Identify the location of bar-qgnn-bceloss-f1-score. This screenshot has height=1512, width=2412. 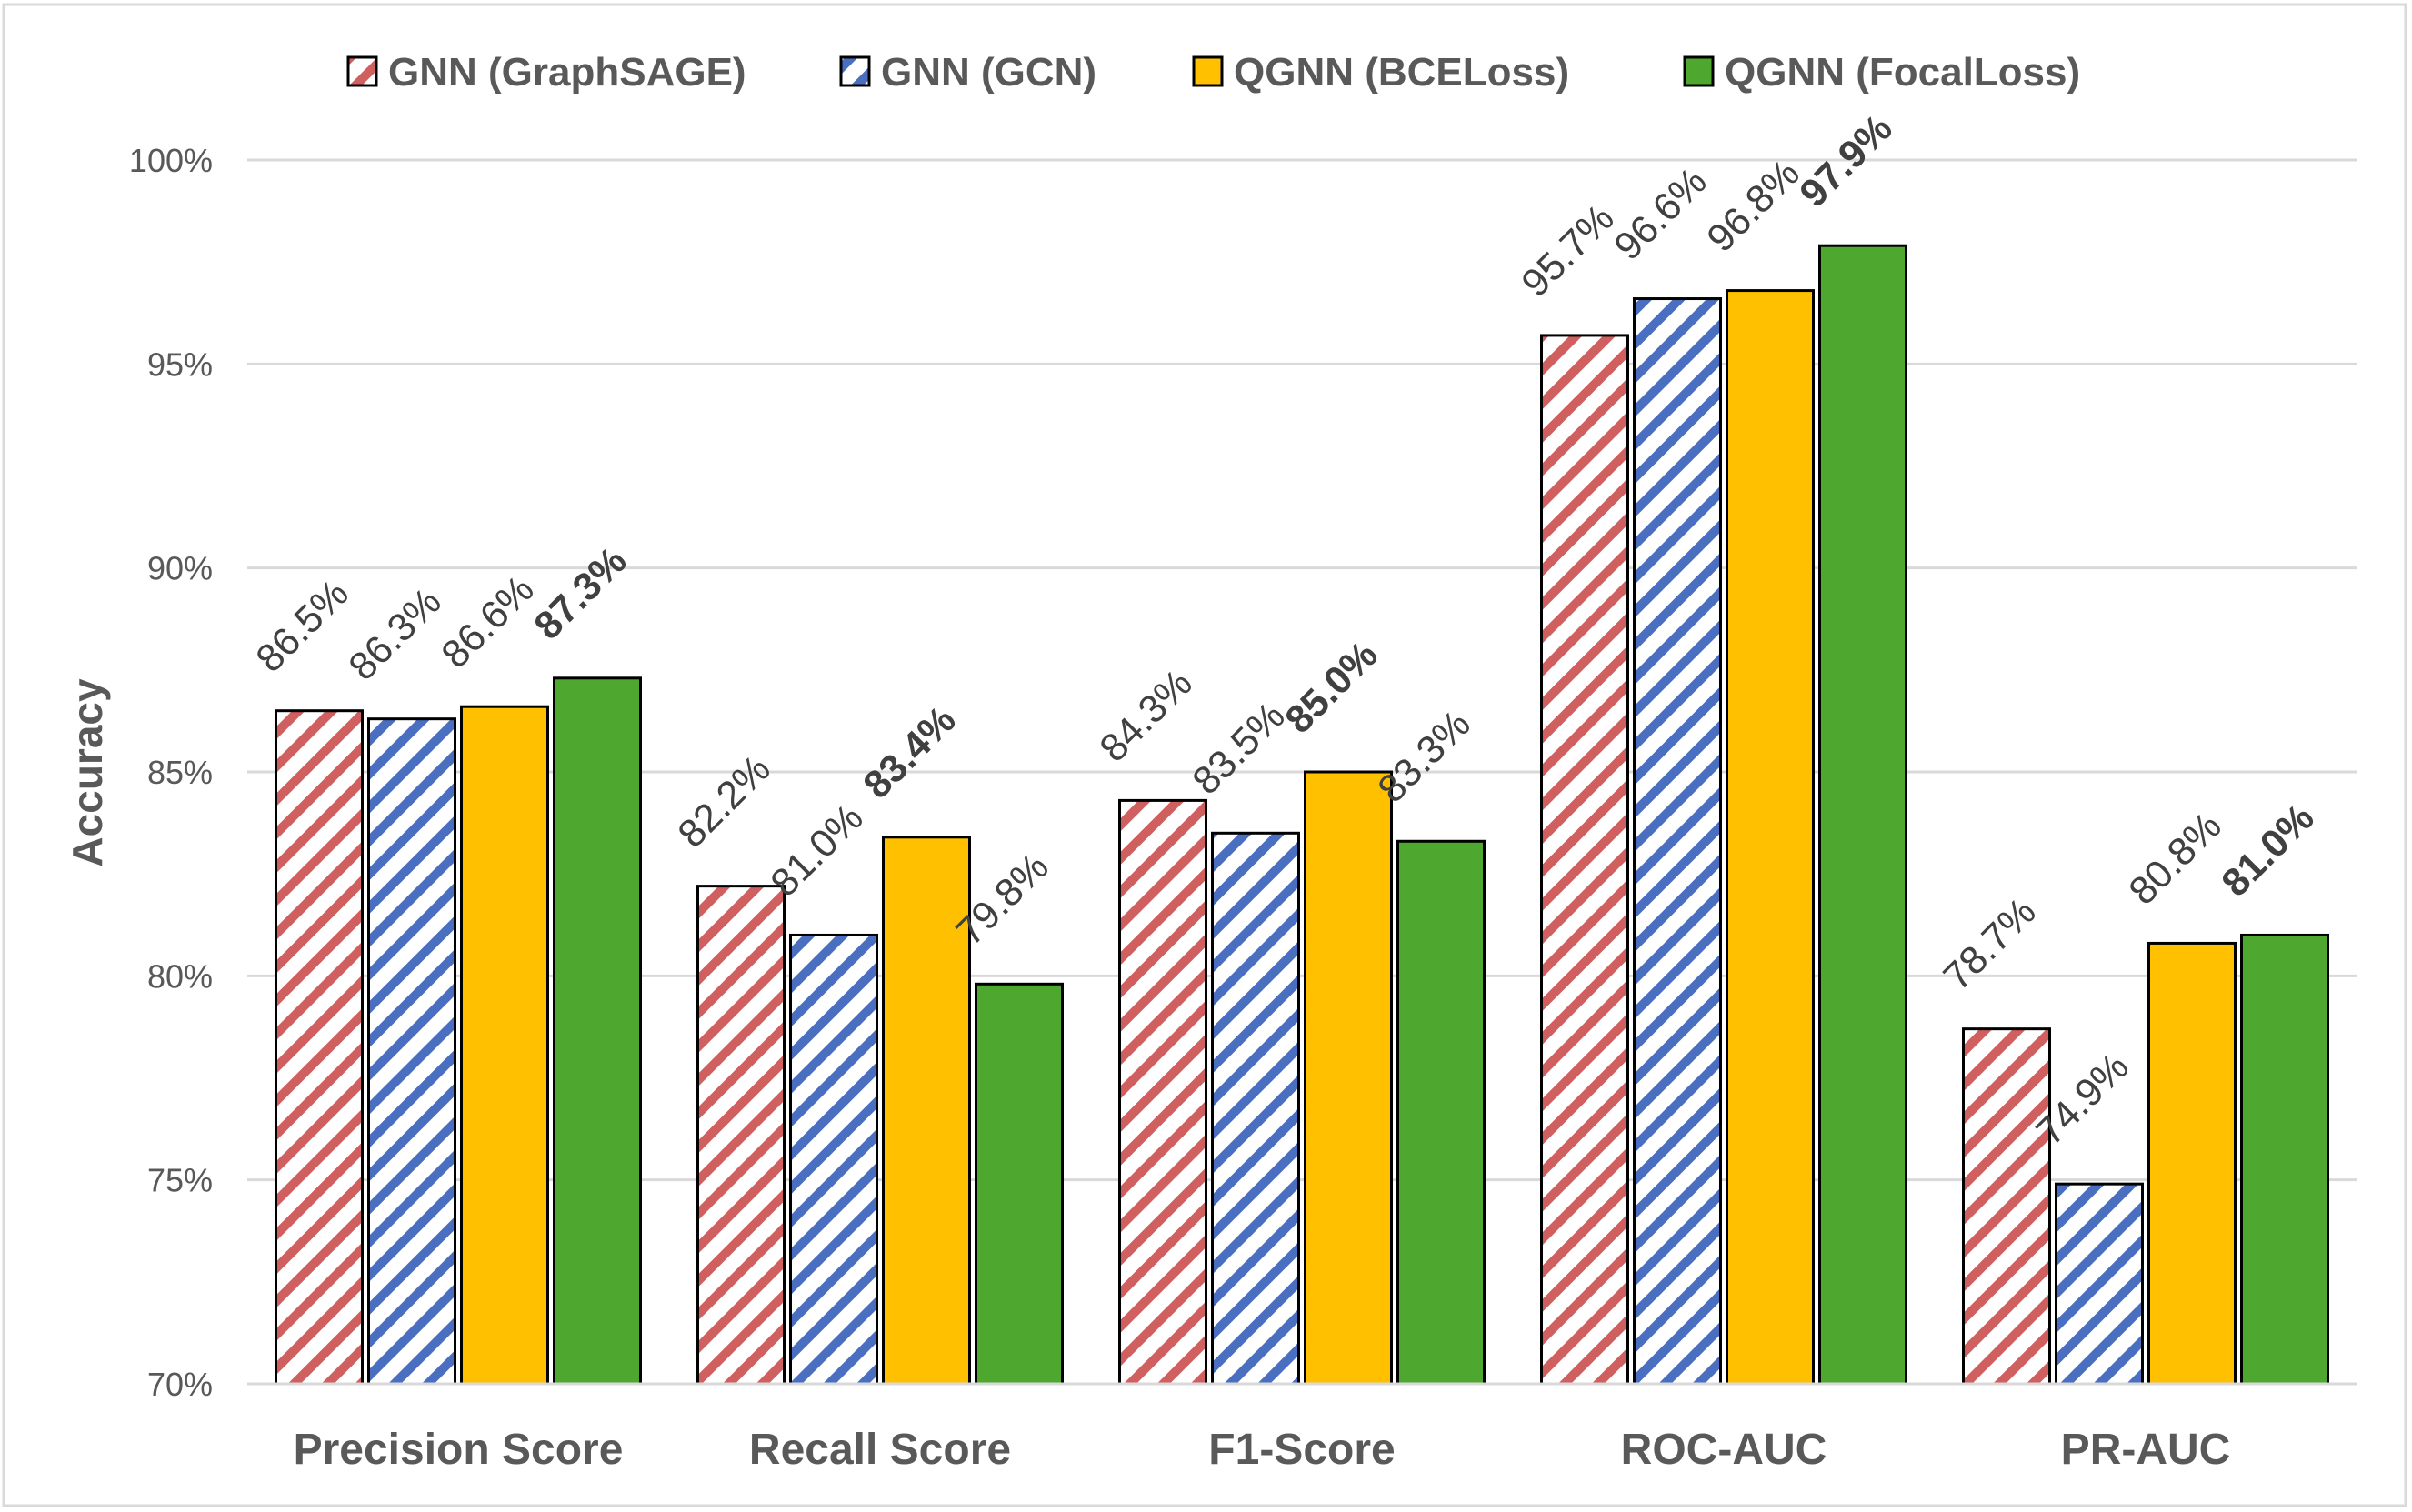
(1348, 1078).